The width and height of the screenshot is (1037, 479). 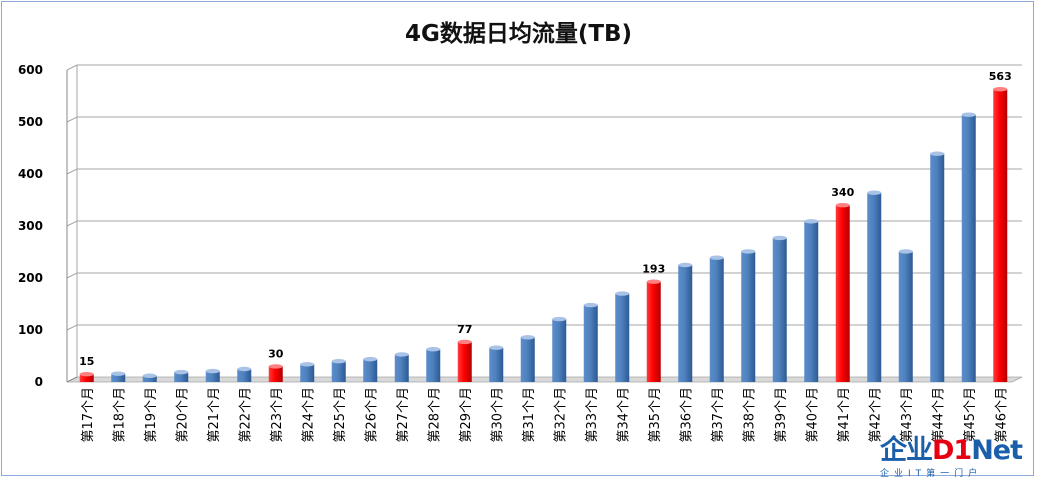 I want to click on x-tick-label: 第27个月, so click(x=403, y=415).